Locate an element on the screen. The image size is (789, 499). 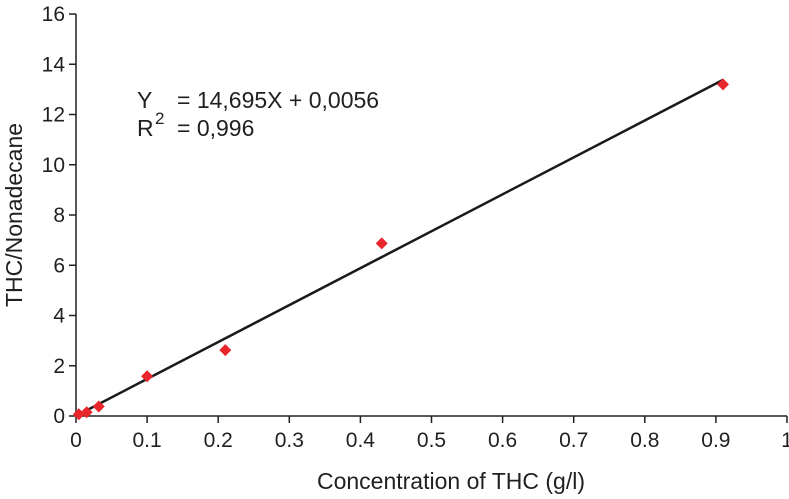
x-ticks: 0 0.1 0.2 0.3 0.4 0.5 0.6 0.7 0.8 0.9 1 is located at coordinates (429, 434).